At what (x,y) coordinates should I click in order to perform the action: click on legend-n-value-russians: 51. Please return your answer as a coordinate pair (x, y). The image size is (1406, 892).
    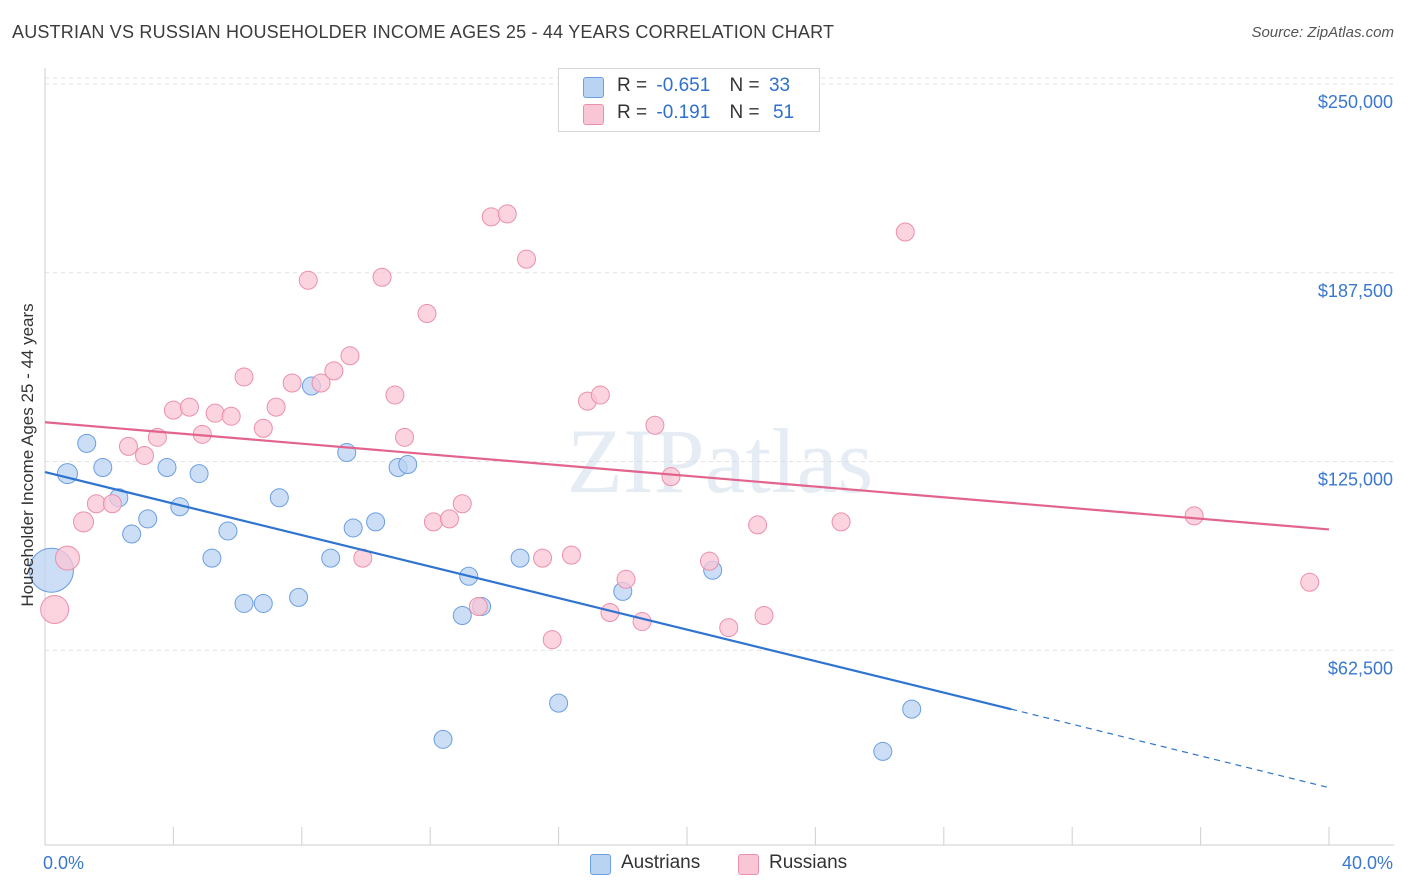
    Looking at the image, I should click on (783, 112).